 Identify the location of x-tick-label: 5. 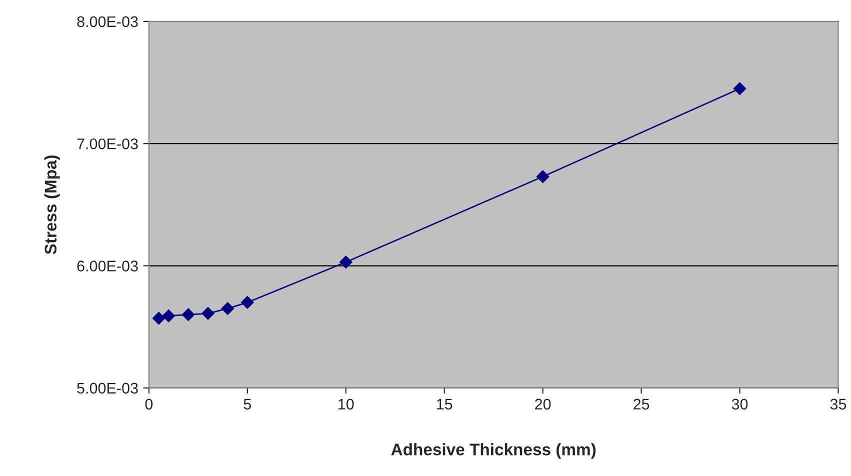
(248, 404).